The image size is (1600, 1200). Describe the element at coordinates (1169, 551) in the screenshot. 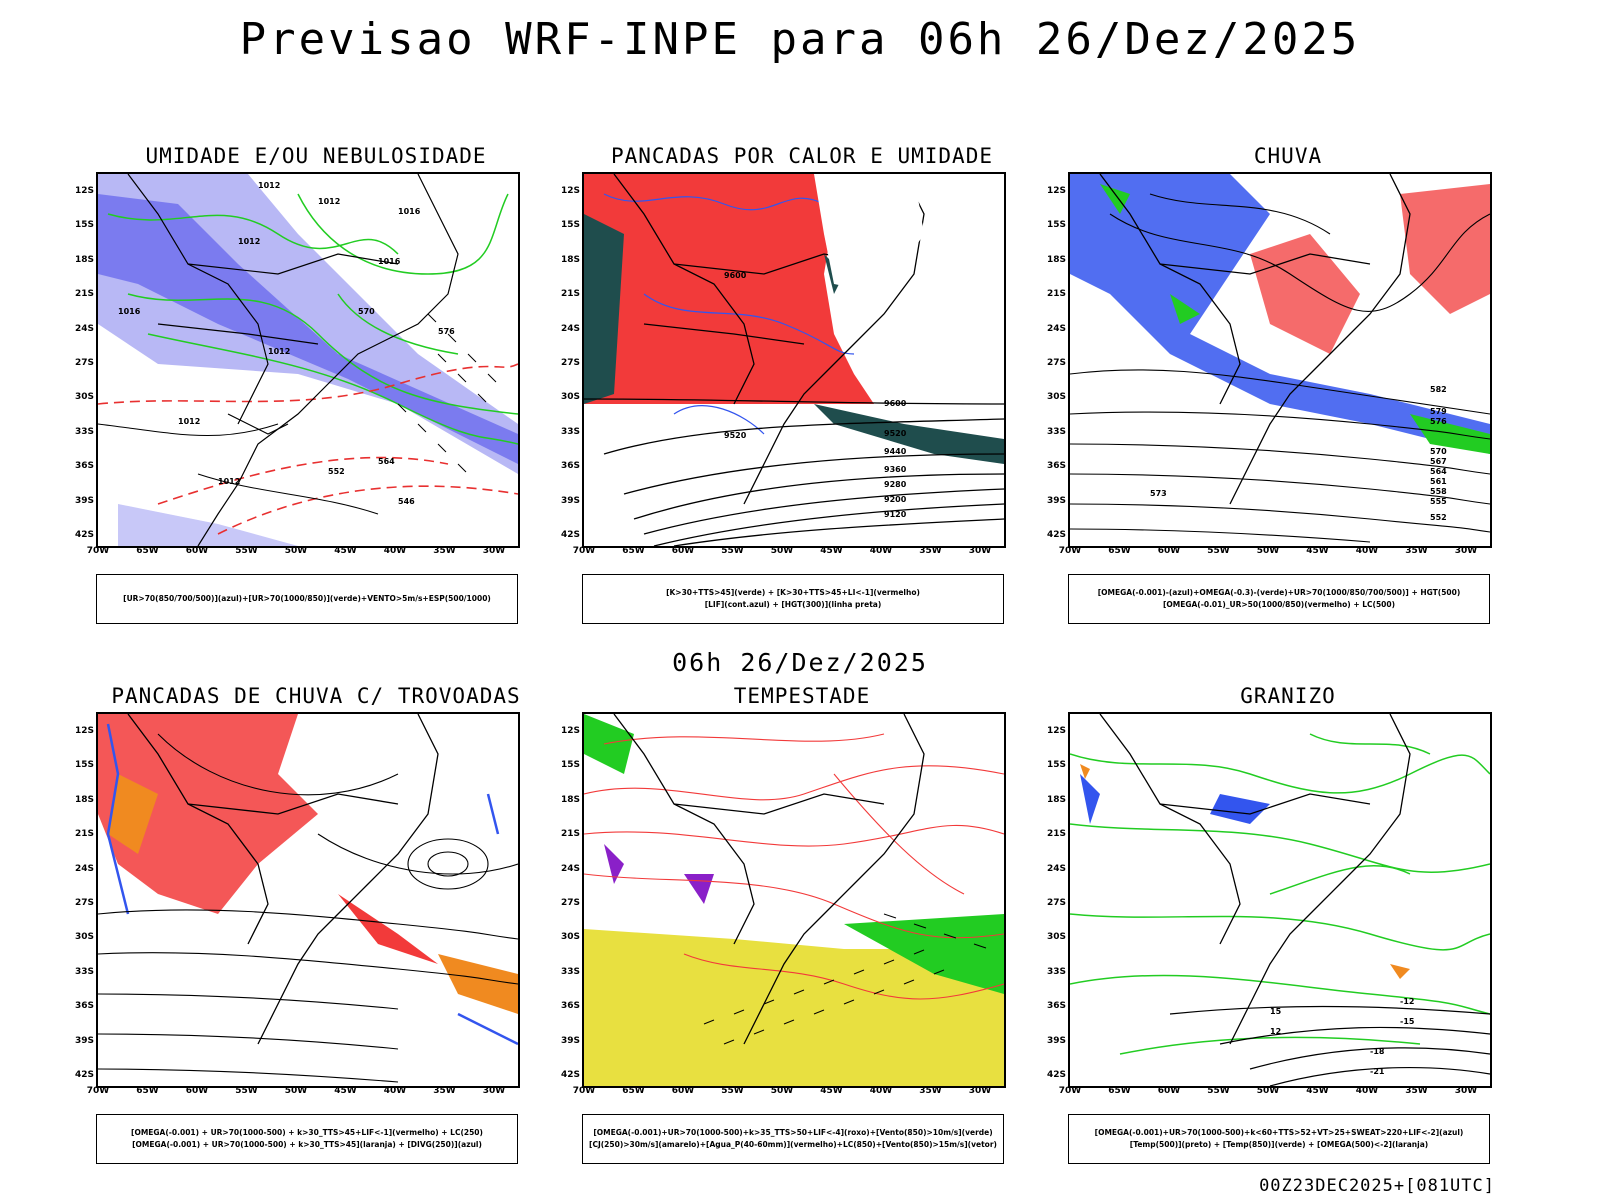

I see `lon-tick-label: 60W` at that location.